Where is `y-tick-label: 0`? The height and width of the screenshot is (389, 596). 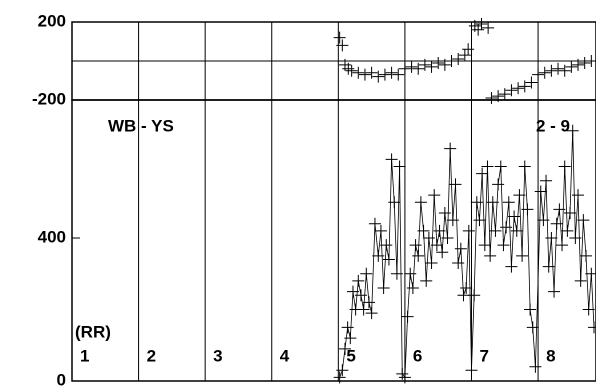 y-tick-label: 0 is located at coordinates (61, 379).